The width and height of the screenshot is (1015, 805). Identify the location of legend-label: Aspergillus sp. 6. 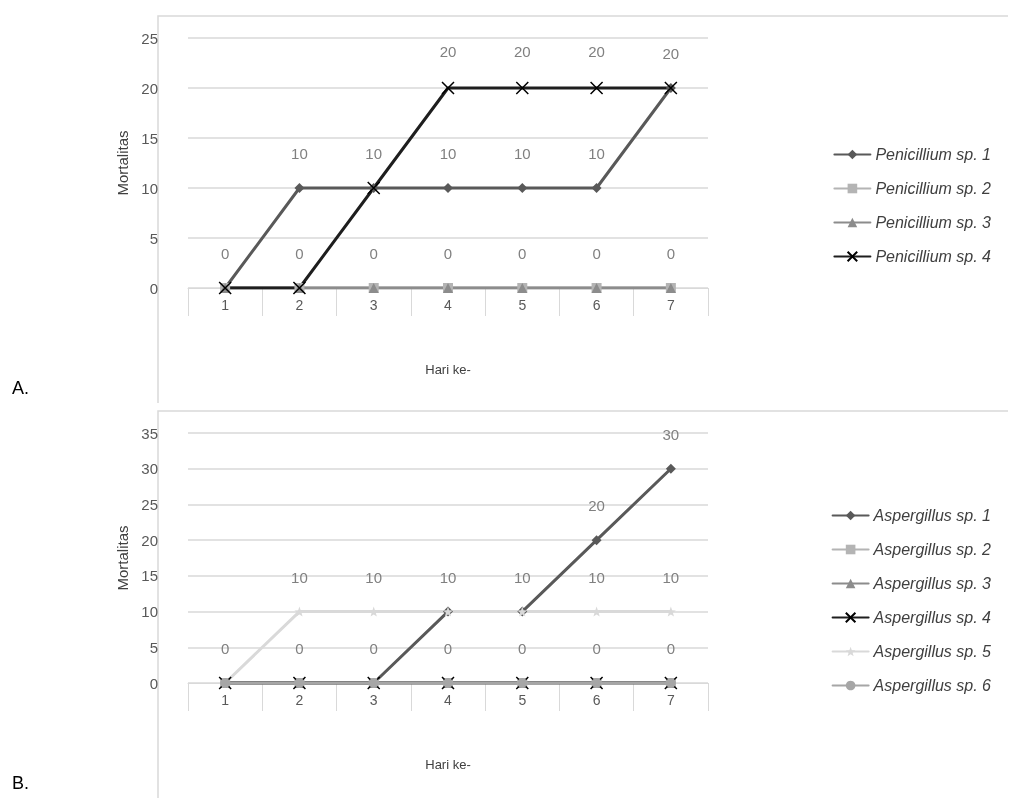
(932, 685).